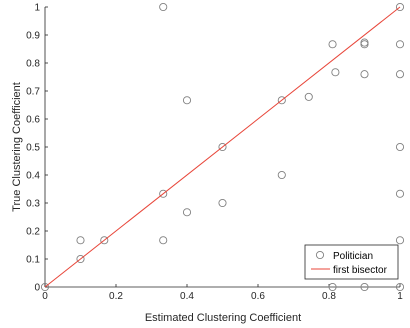 This screenshot has height=328, width=410. Describe the element at coordinates (33, 176) in the screenshot. I see `y-tick-label: 0.4` at that location.